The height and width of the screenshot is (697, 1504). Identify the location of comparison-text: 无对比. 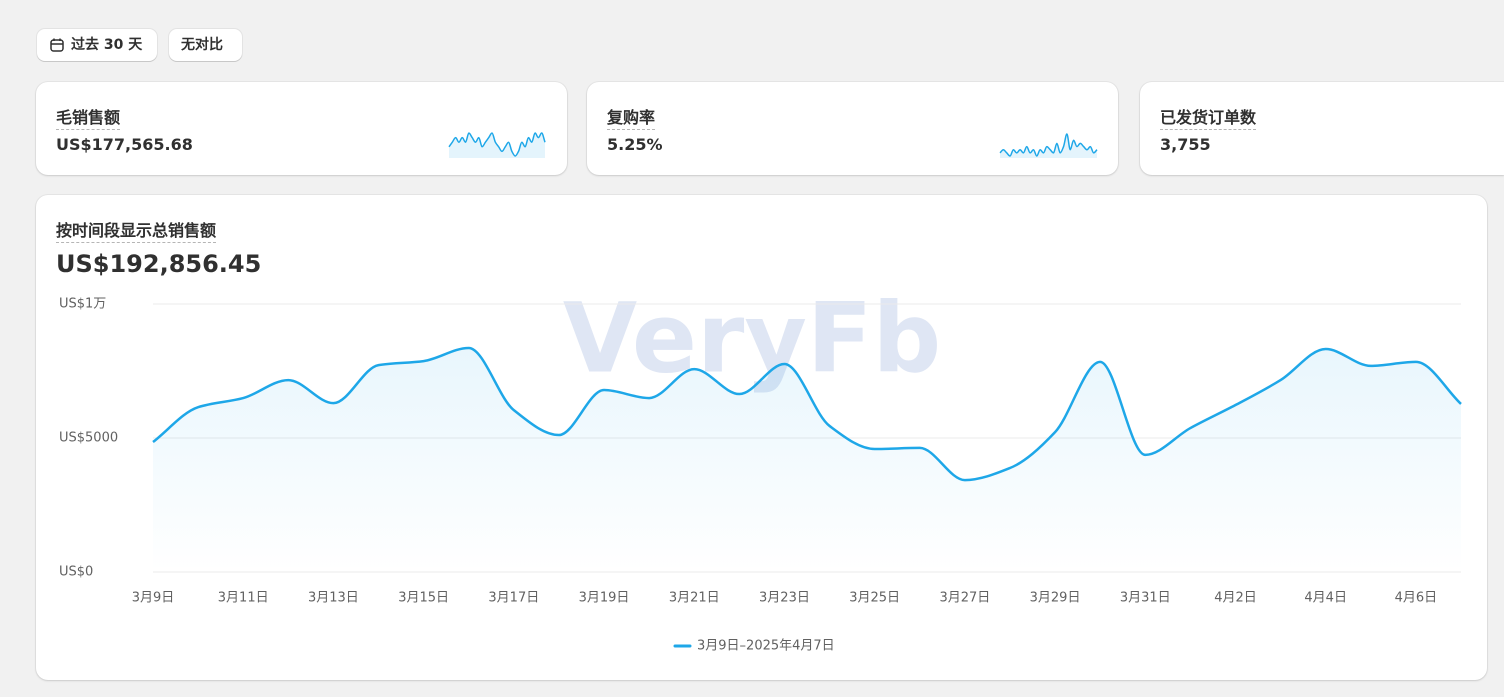
(202, 45).